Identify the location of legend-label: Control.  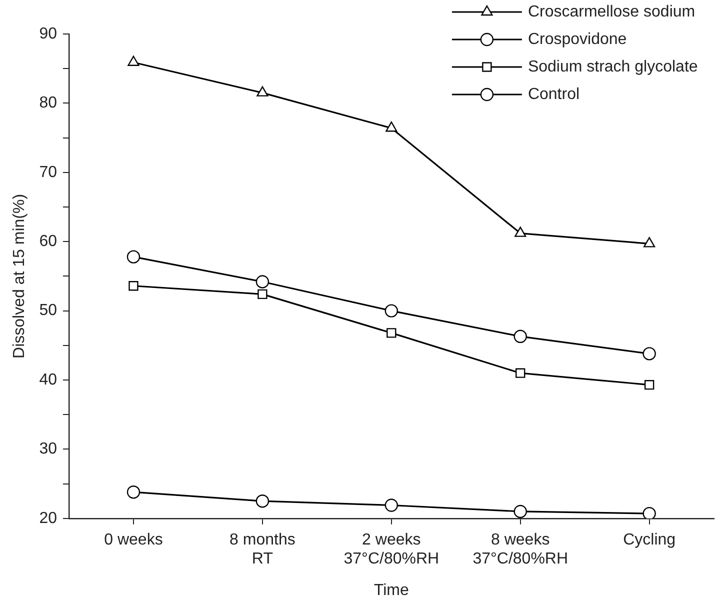
(554, 94).